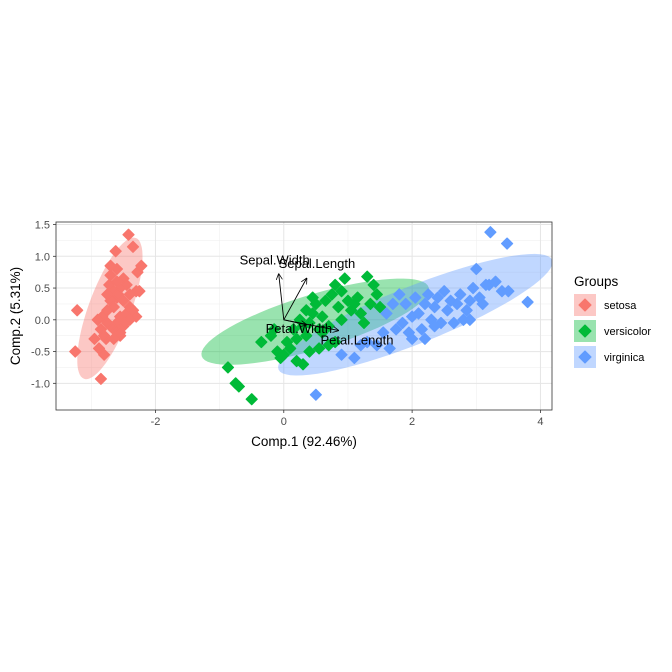 This screenshot has height=672, width=672. I want to click on loading-label: Petal.Length, so click(356, 340).